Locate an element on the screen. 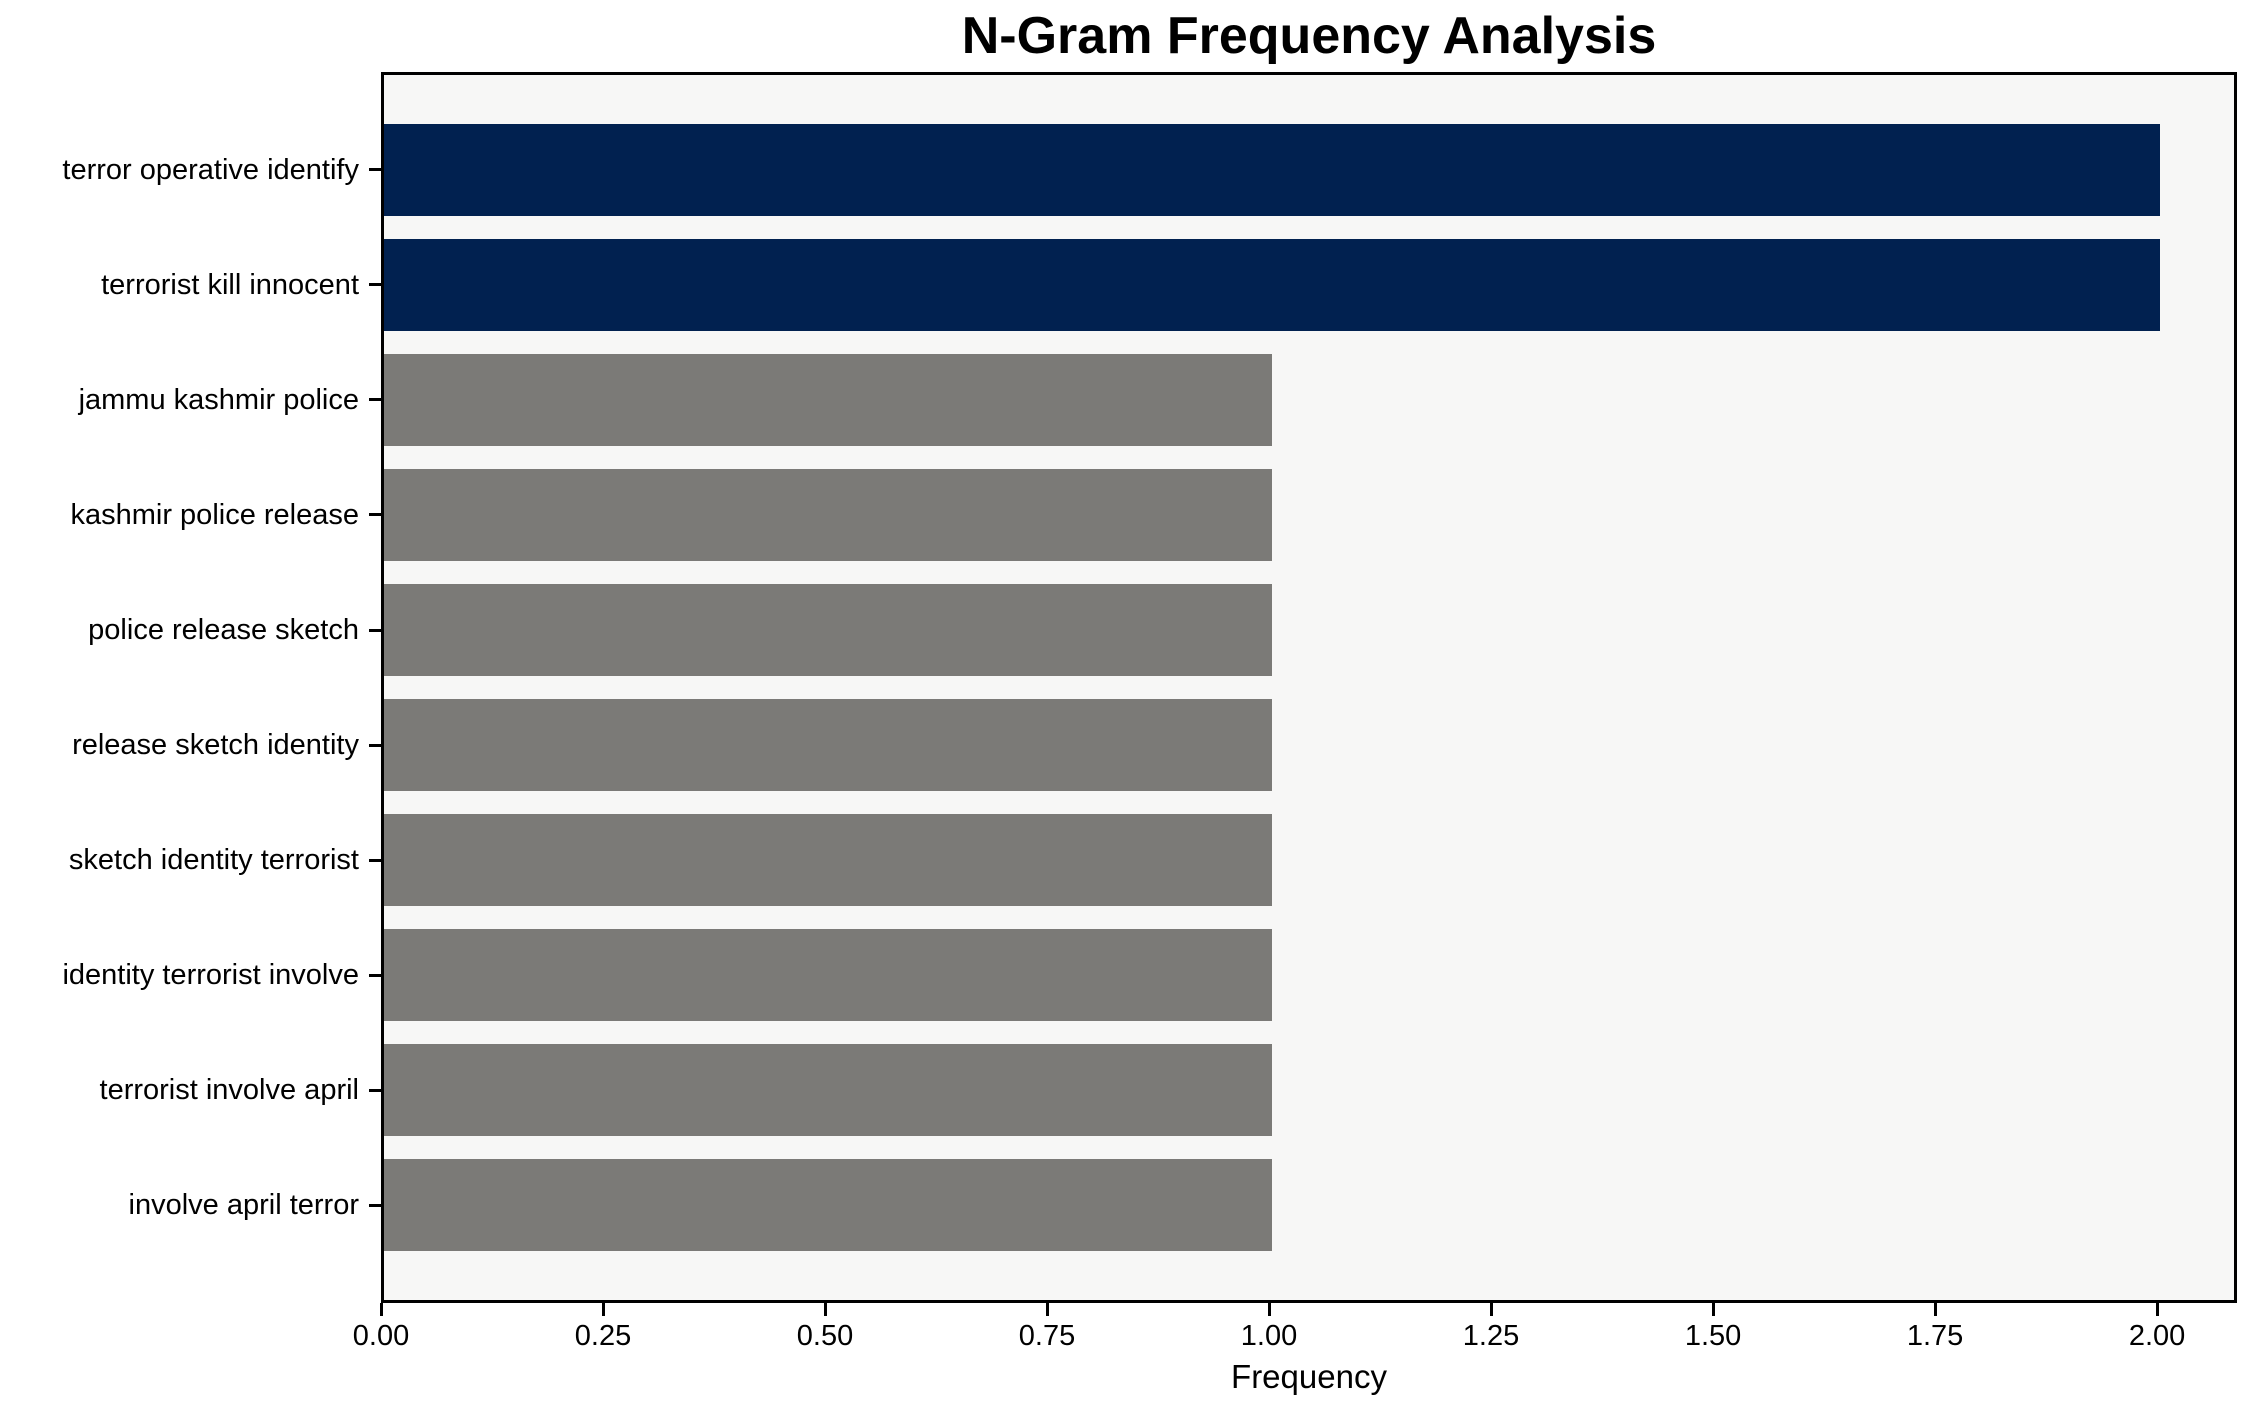 The image size is (2260, 1414). y-tick-label: release sketch identity is located at coordinates (215, 745).